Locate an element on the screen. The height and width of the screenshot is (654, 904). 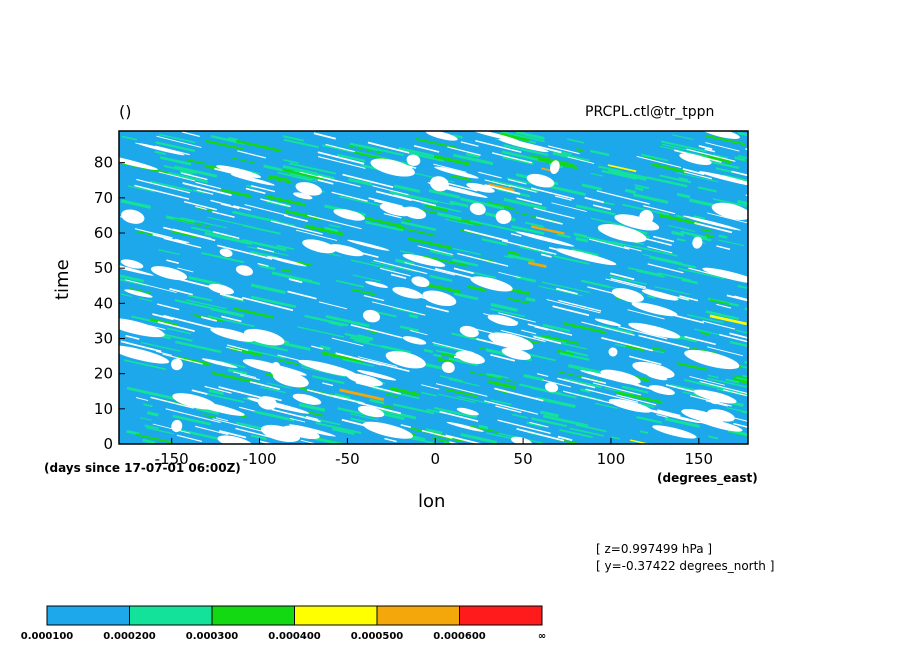
x-axis: -150 -100 -50 0 50 100 150 is located at coordinates (434, 453).